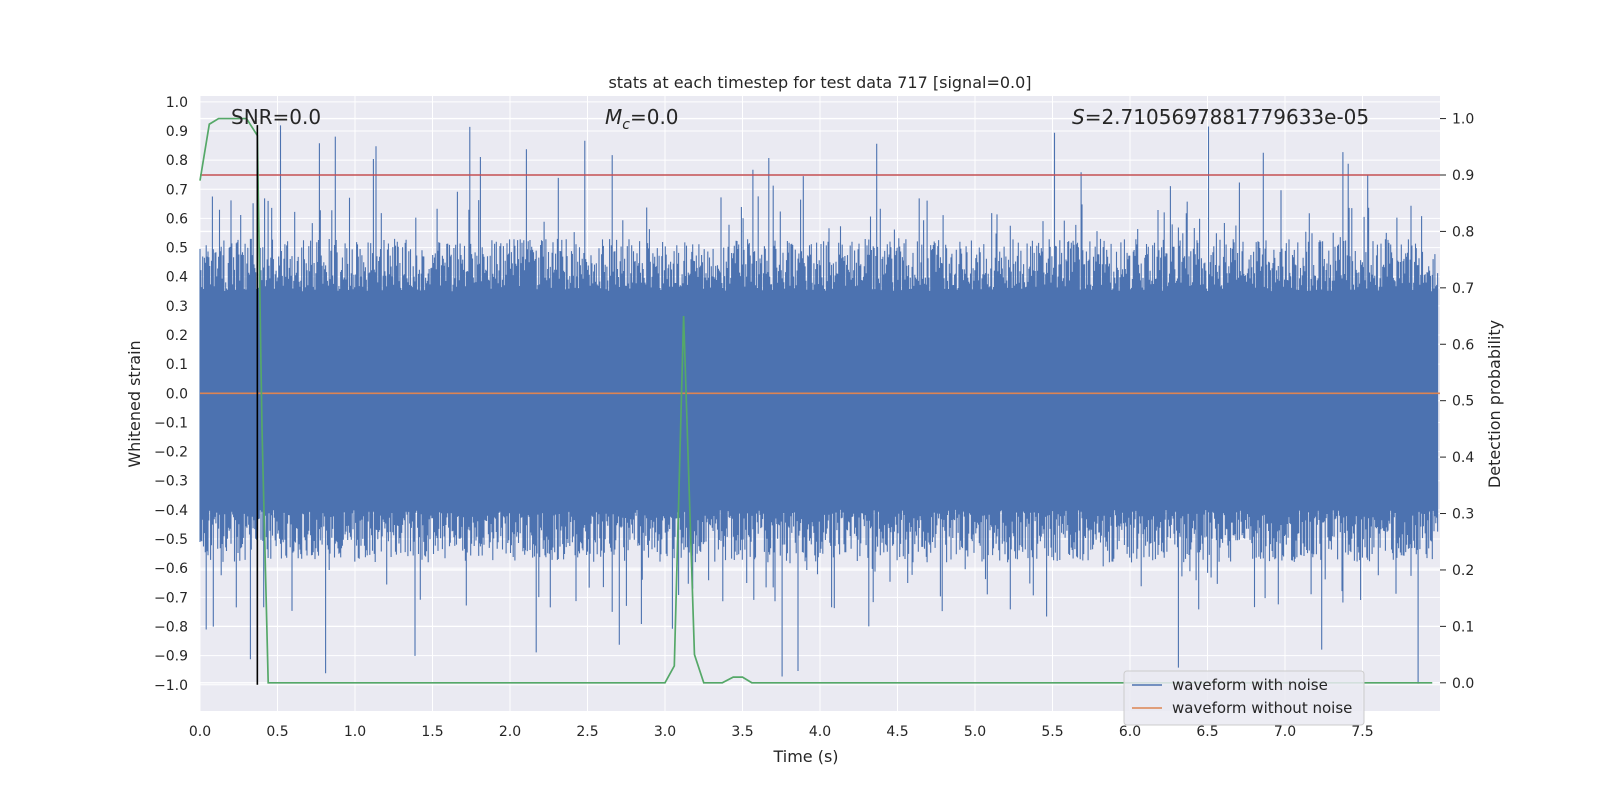 Image resolution: width=1600 pixels, height=800 pixels. I want to click on x-tick-label: 3.5, so click(742, 732).